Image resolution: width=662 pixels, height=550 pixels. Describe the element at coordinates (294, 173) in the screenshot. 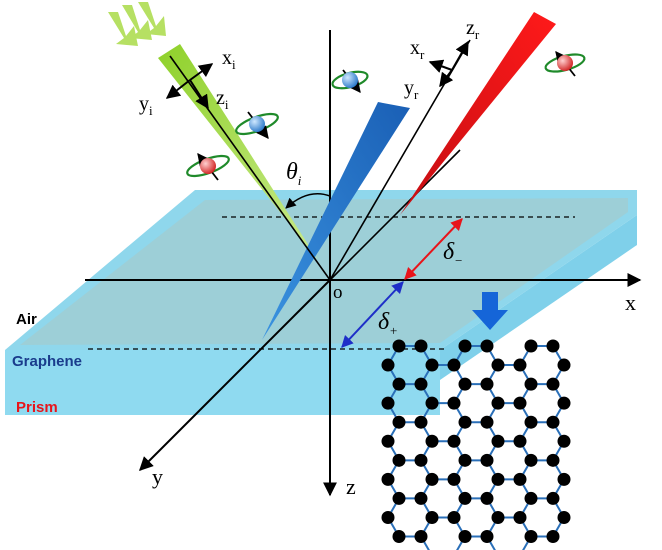

I see `theta-label: θi` at that location.